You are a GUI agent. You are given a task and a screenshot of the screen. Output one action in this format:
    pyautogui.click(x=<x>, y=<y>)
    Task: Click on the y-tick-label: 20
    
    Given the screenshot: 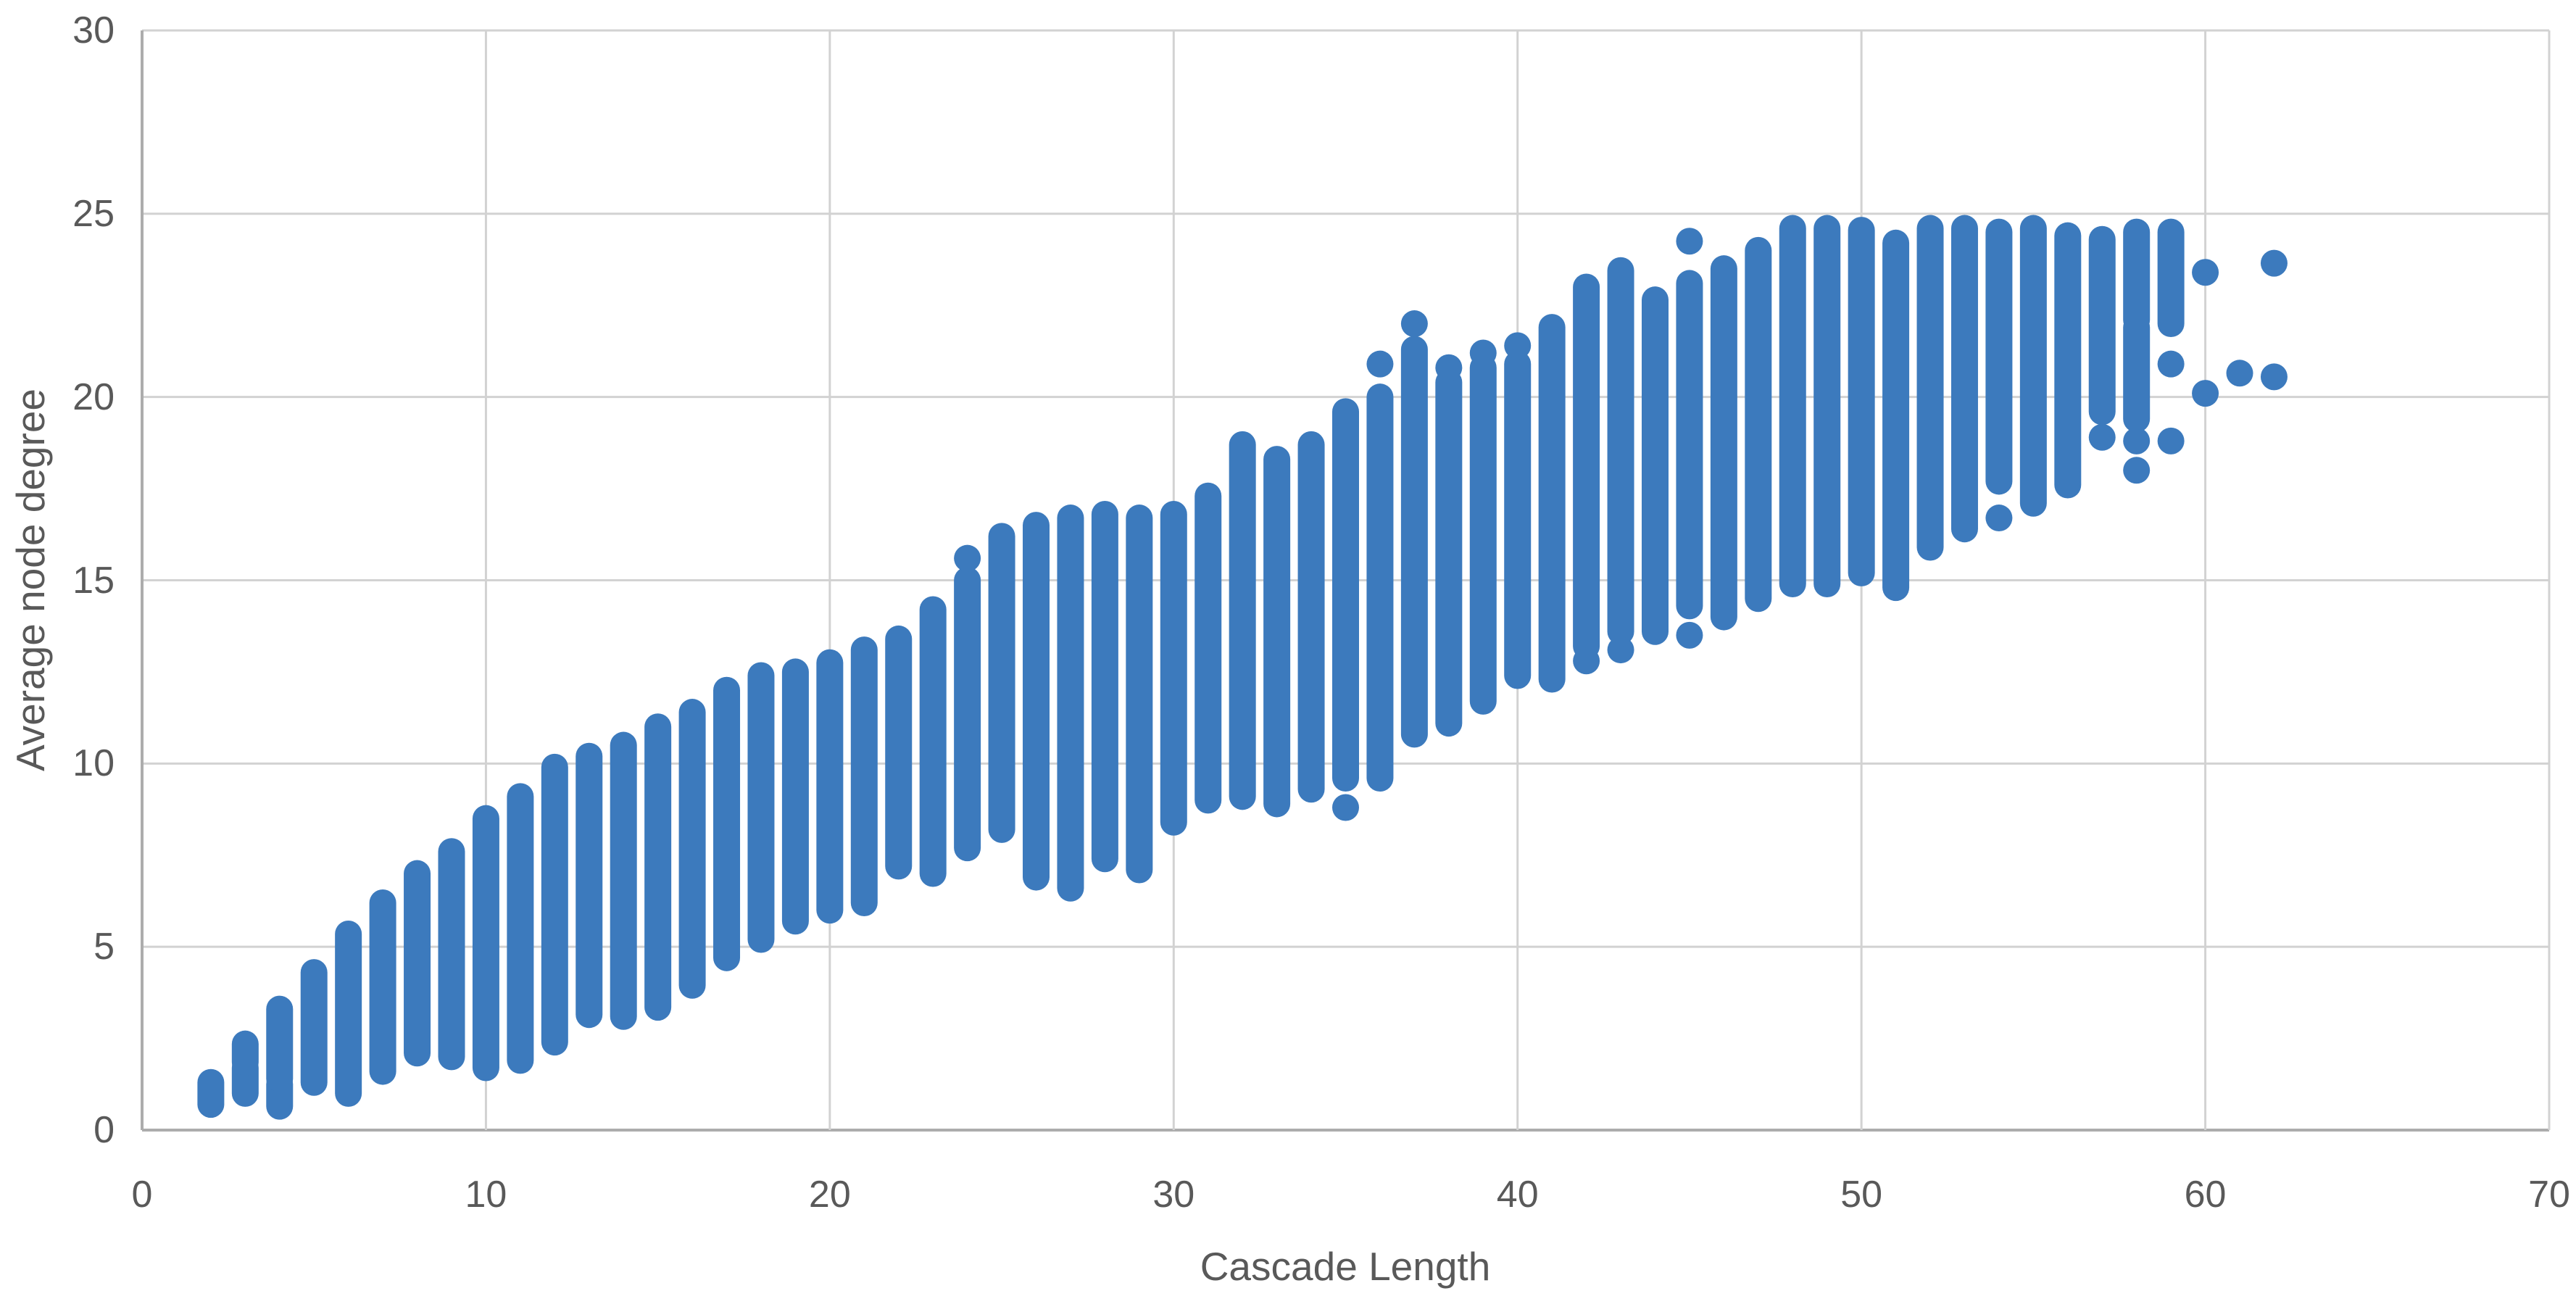 What is the action you would take?
    pyautogui.click(x=93, y=396)
    